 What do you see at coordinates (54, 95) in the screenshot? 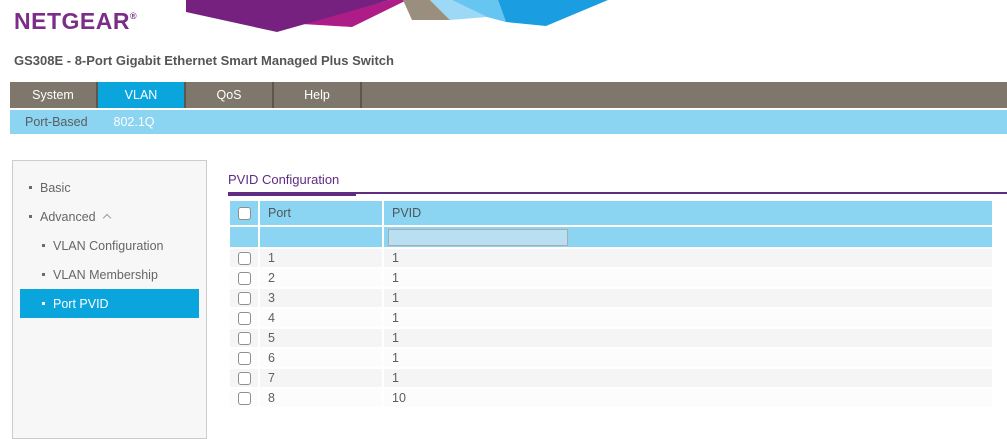
I see `nav-tab-system: System` at bounding box center [54, 95].